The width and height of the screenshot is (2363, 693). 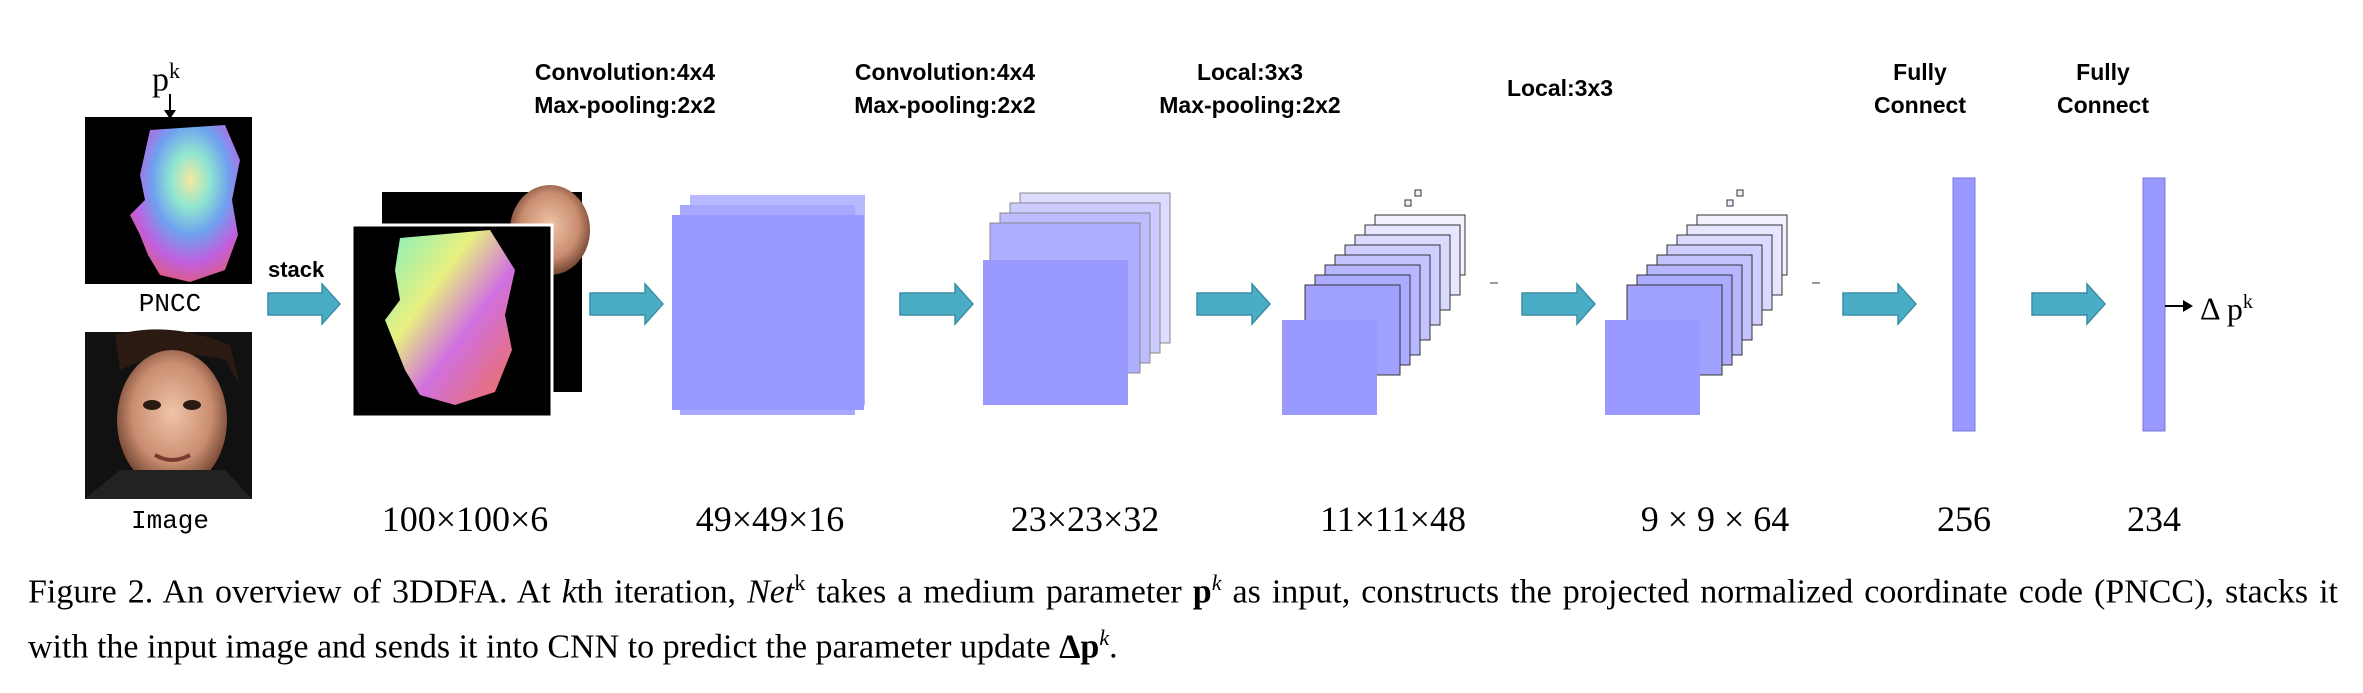 I want to click on dim-label-local2: 9 × 9 × 64, so click(x=1715, y=519).